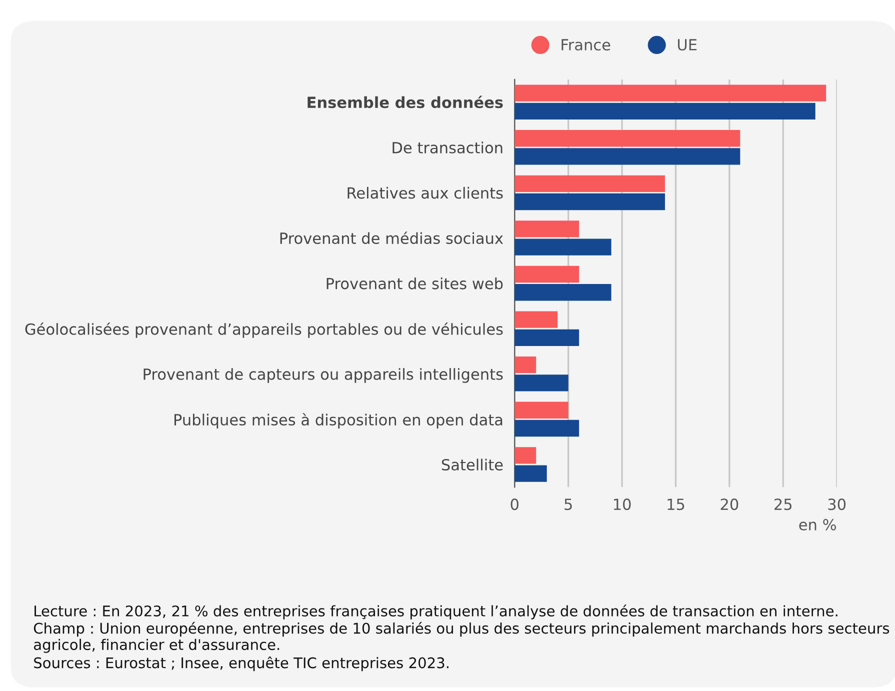 This screenshot has width=895, height=691. What do you see at coordinates (676, 504) in the screenshot?
I see `x-tick-label: 15` at bounding box center [676, 504].